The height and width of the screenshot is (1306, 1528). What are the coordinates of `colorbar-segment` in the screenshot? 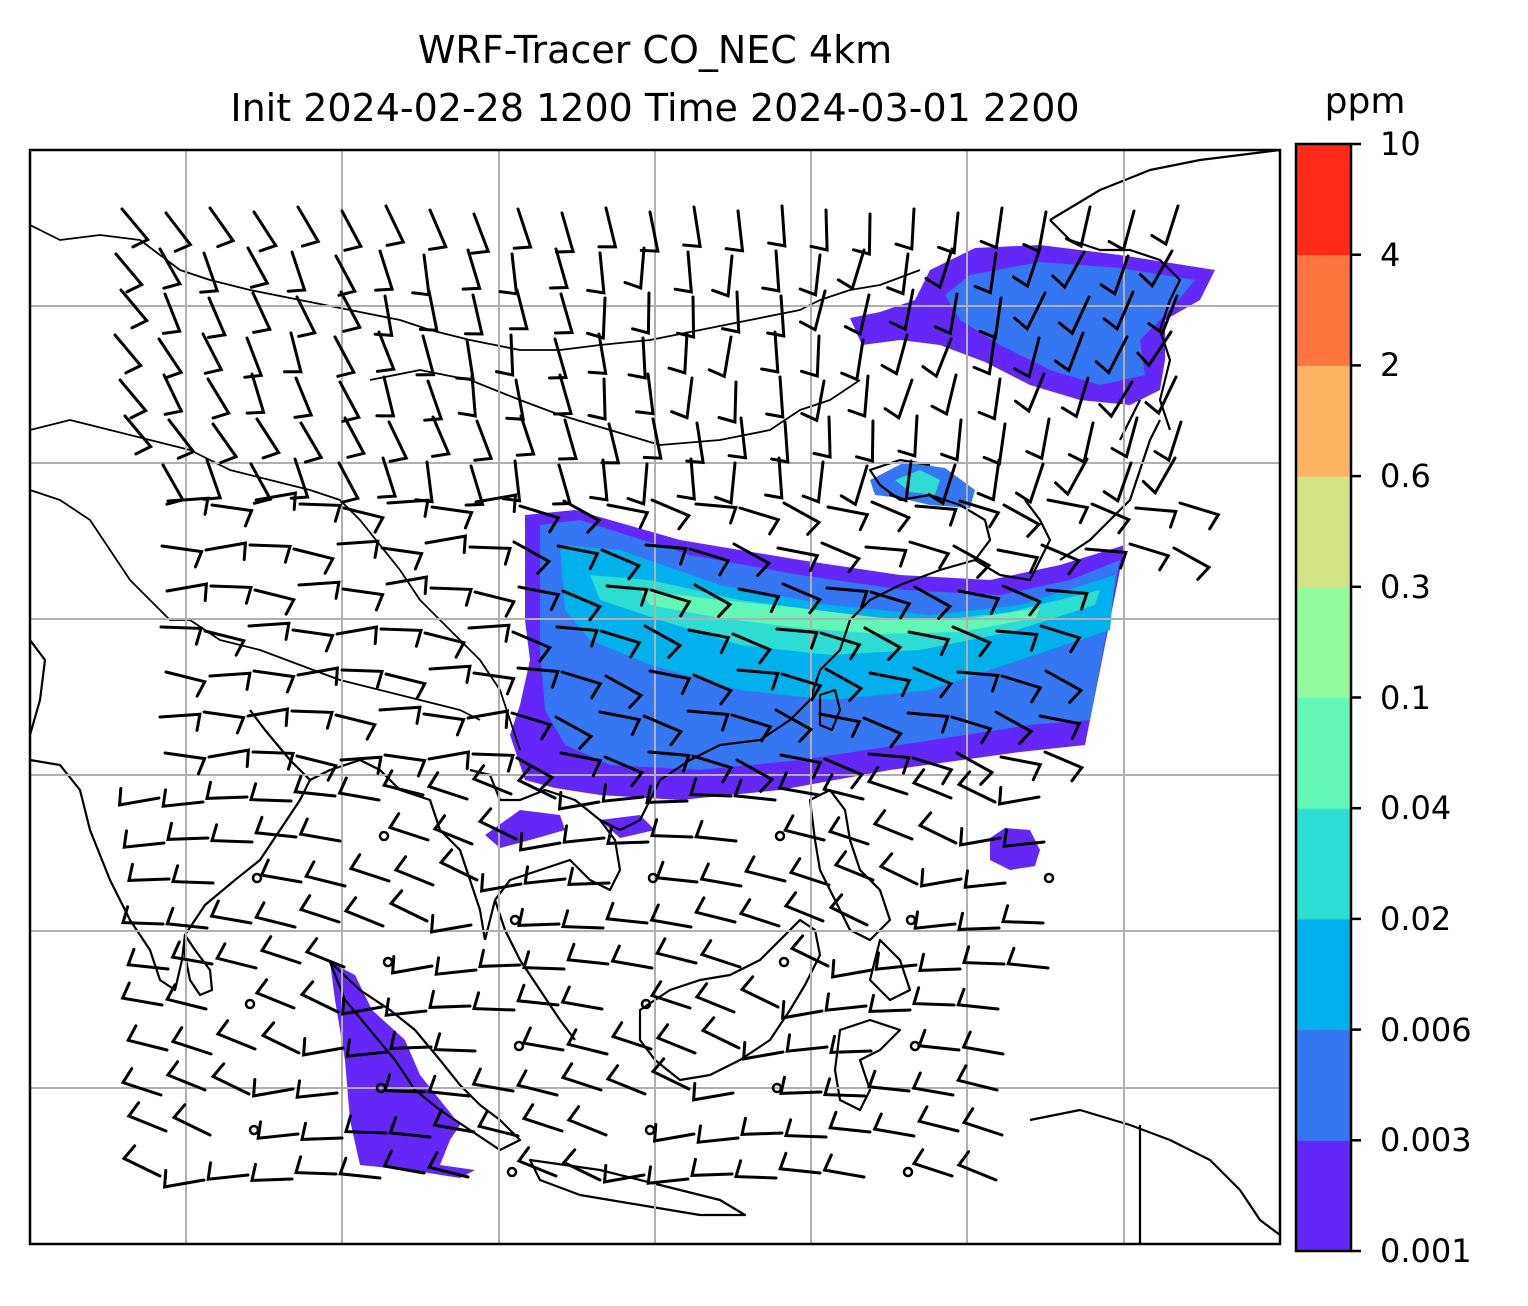 It's located at (1323, 421).